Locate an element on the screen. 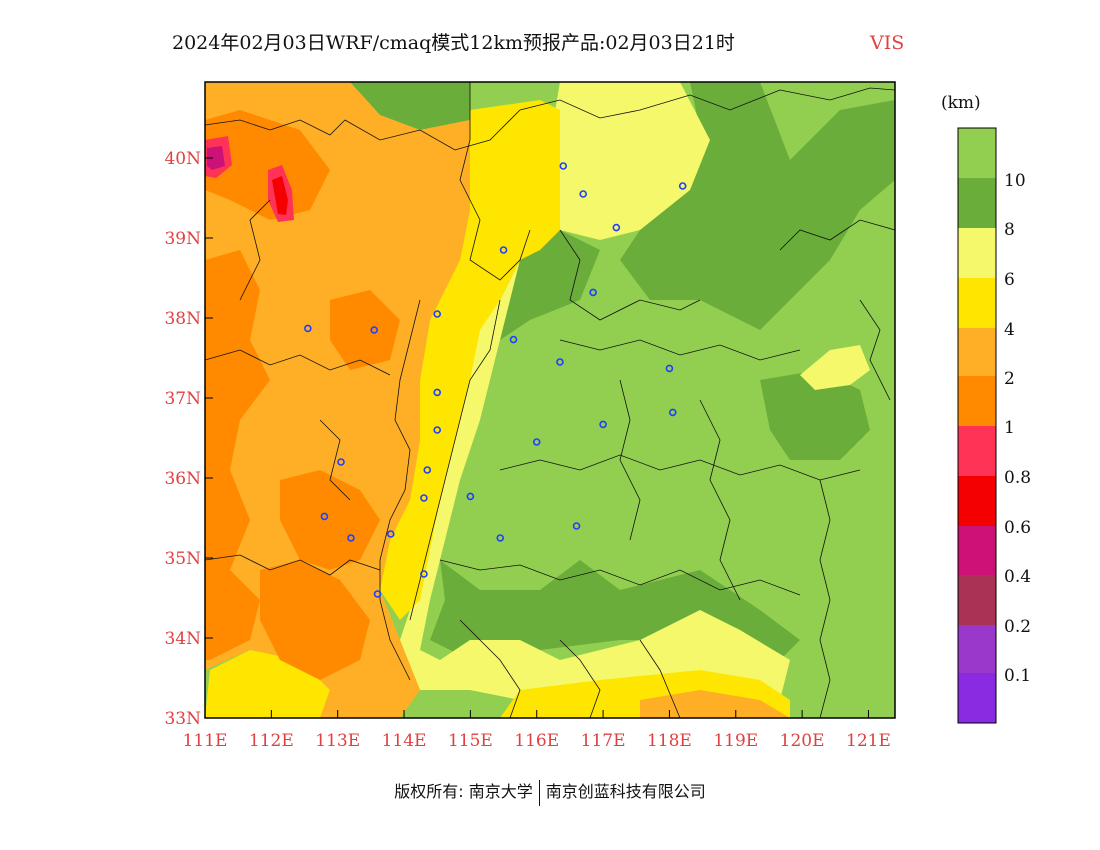 This screenshot has width=1100, height=850. copyright-owner-company: 南京创蓝科技有限公司 is located at coordinates (625, 791).